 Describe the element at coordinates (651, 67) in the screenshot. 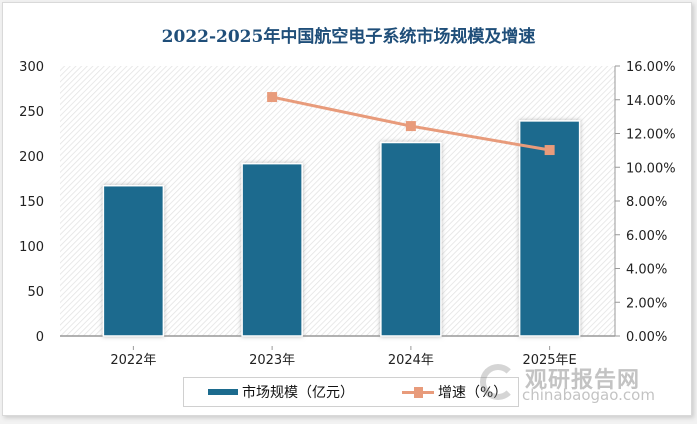

I see `y-right-tick-label: 16.00%` at that location.